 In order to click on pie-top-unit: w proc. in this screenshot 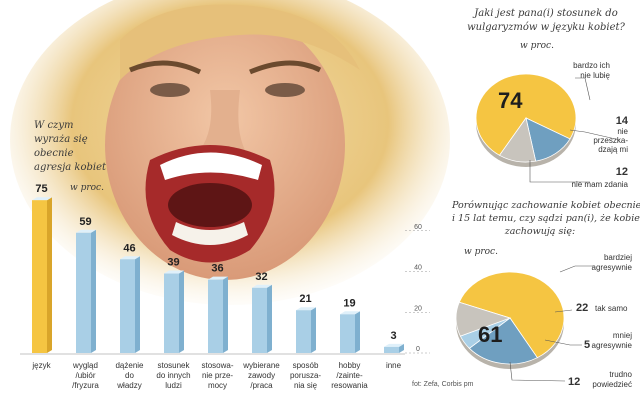, I will do `click(537, 46)`.